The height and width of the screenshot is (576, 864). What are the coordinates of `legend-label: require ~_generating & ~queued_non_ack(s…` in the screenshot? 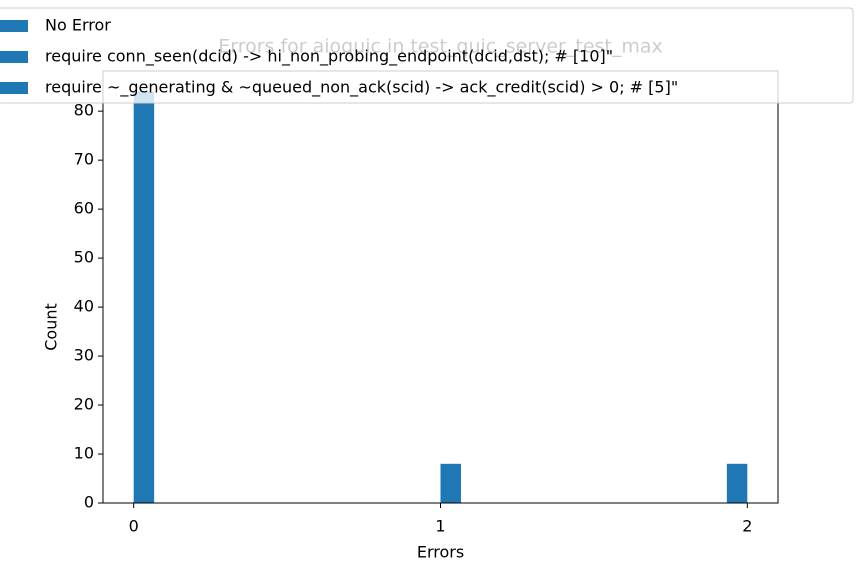 It's located at (361, 88).